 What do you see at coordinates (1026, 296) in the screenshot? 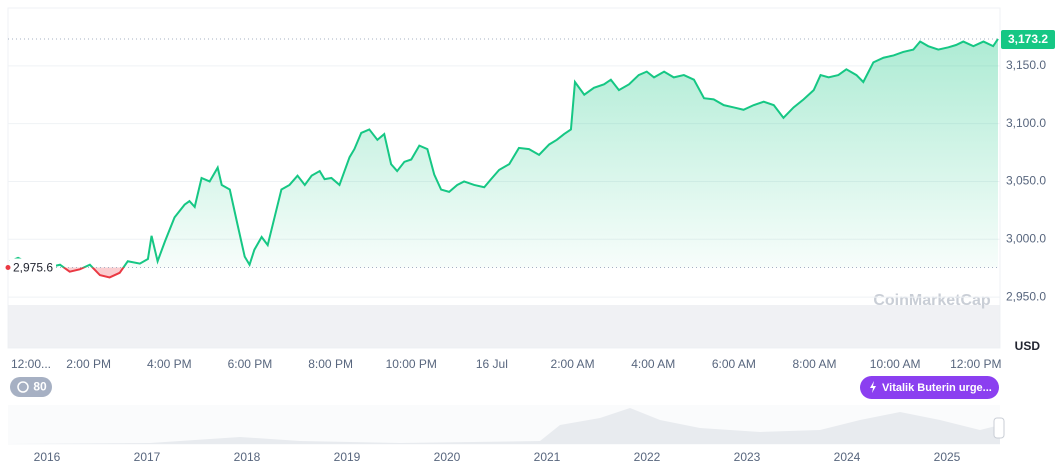
I see `y-tick-label: 2,950.0` at bounding box center [1026, 296].